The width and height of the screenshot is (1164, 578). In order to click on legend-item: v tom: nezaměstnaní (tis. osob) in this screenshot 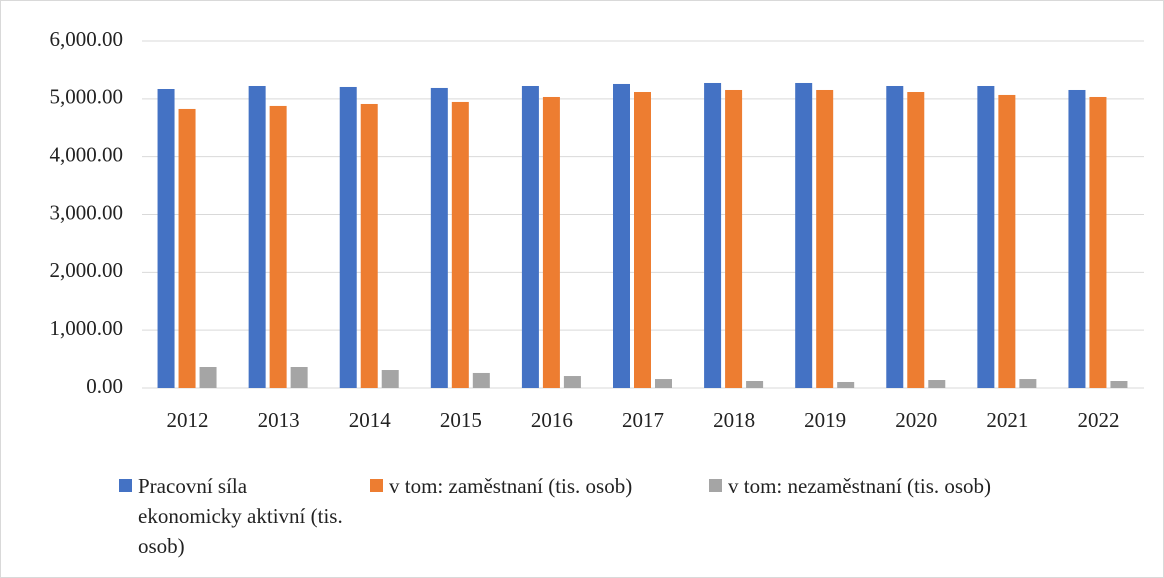, I will do `click(909, 486)`.